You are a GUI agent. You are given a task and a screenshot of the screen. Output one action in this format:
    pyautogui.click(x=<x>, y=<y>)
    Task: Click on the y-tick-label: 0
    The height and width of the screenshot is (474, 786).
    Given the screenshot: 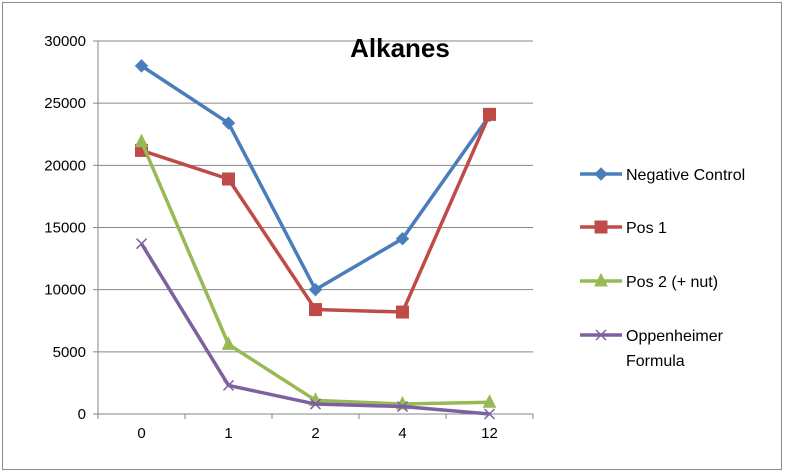 What is the action you would take?
    pyautogui.click(x=82, y=414)
    